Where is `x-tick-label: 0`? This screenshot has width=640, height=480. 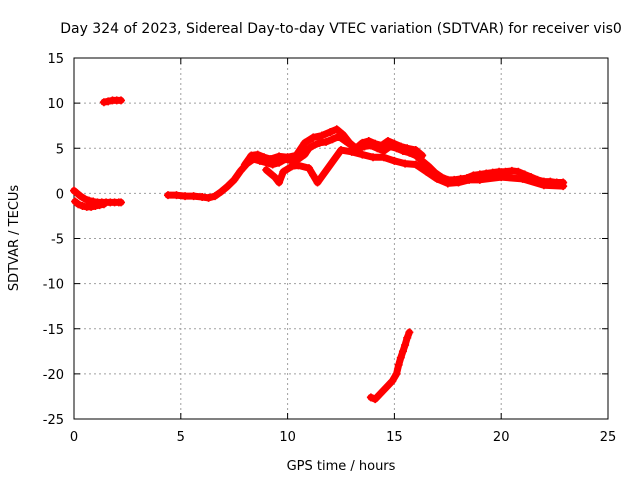
x-tick-label: 0 is located at coordinates (74, 437).